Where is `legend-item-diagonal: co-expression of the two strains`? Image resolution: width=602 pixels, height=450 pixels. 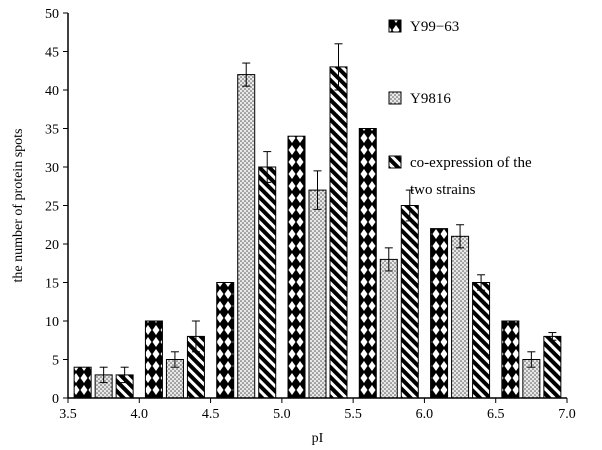
legend-item-diagonal: co-expression of the two strains is located at coordinates (460, 176).